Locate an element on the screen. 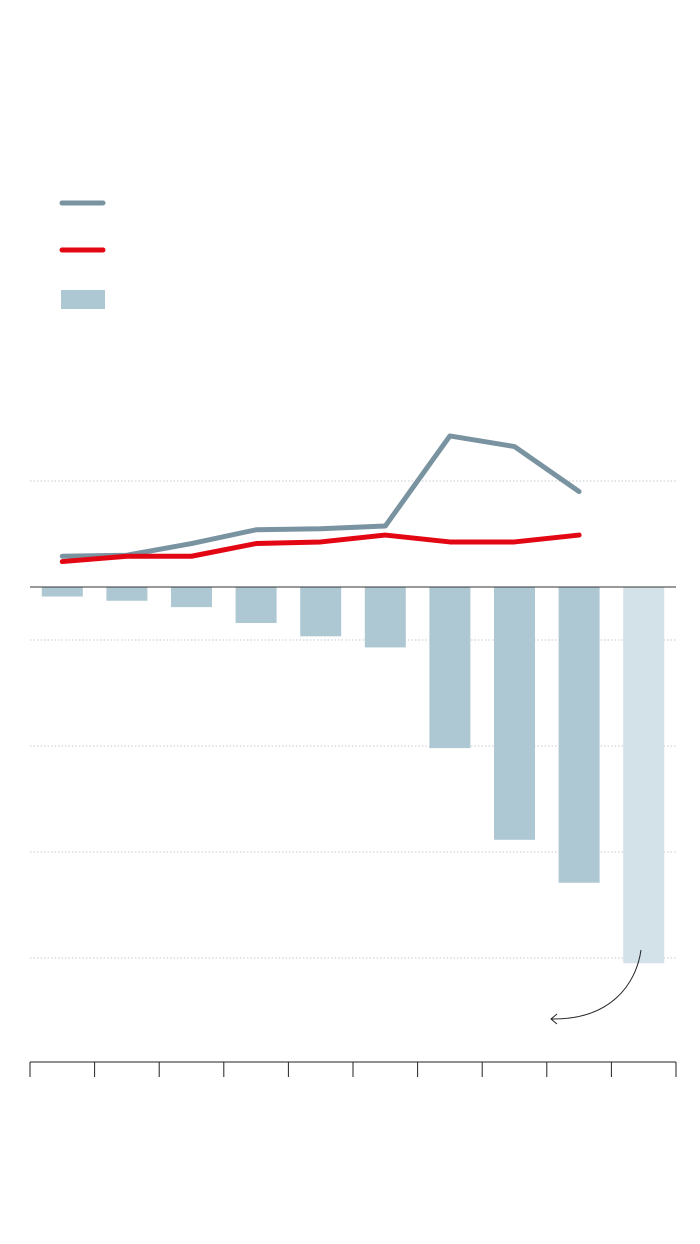 The width and height of the screenshot is (700, 1244). legend-swatch-bar is located at coordinates (83, 299).